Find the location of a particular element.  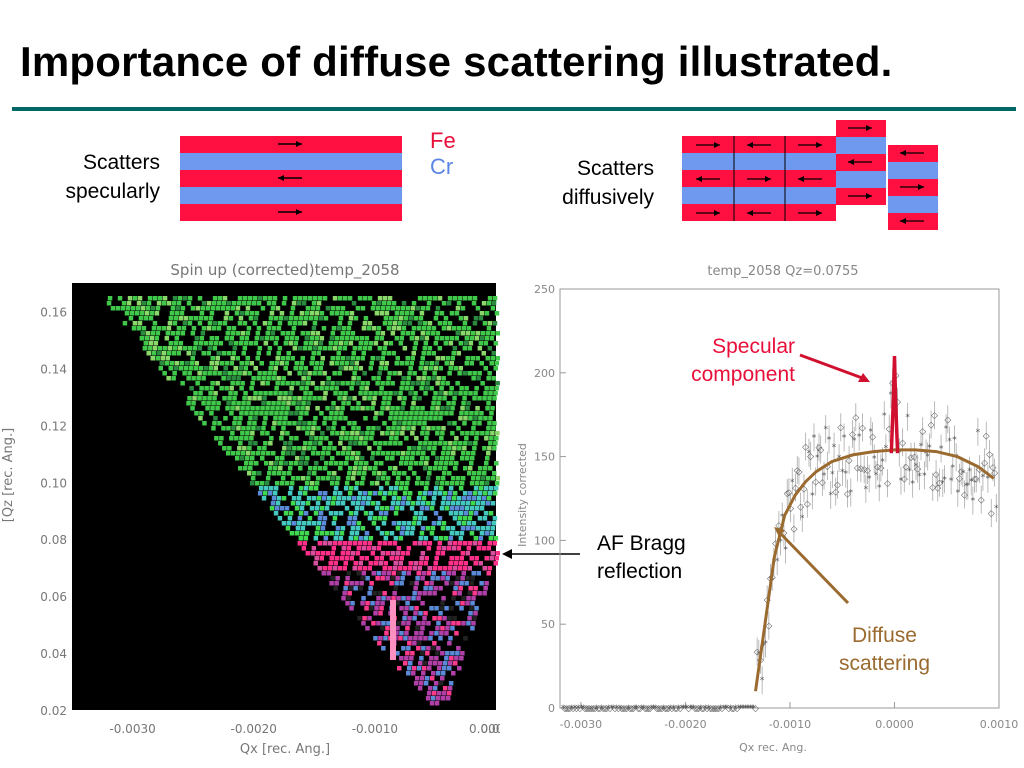

heatmap-ylabel: [Qz [rec. Ang.] is located at coordinates (8, 475).